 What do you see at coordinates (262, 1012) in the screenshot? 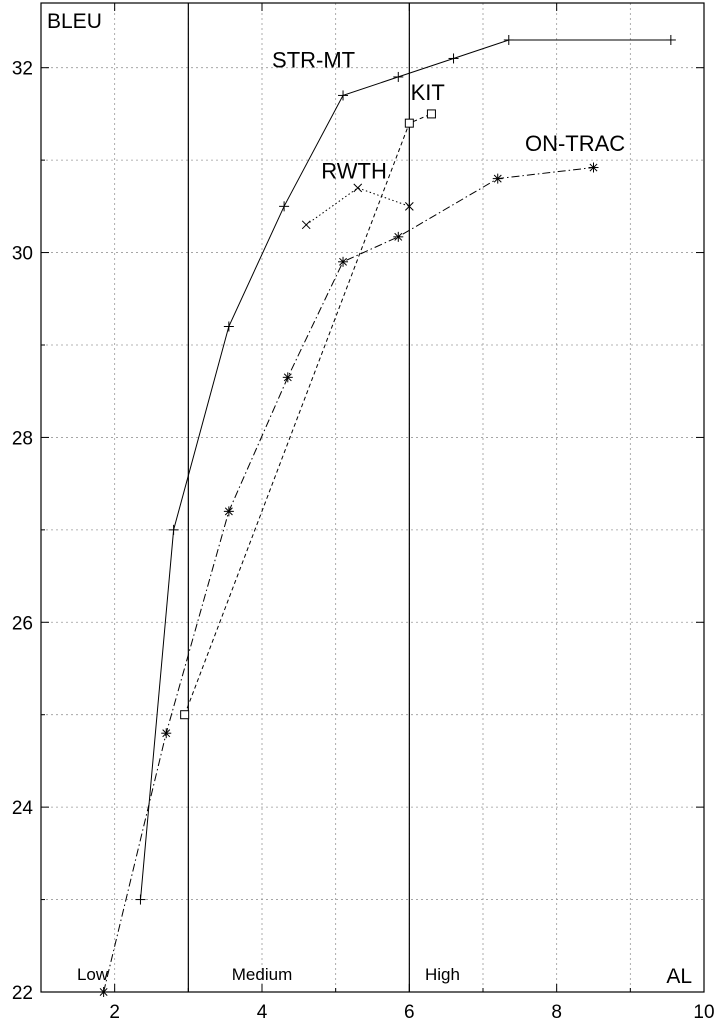
I see `x-tick-label: 4` at bounding box center [262, 1012].